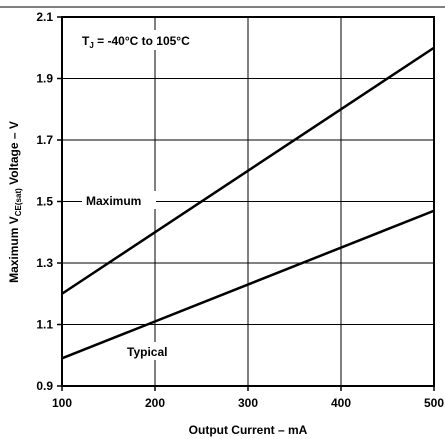  I want to click on maximum-label-bg, so click(119, 200).